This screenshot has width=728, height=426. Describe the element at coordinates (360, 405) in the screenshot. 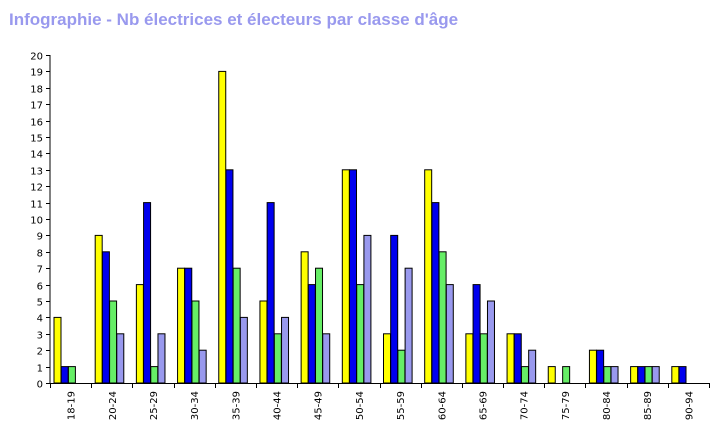

I see `x-tick-label: 50-54` at that location.